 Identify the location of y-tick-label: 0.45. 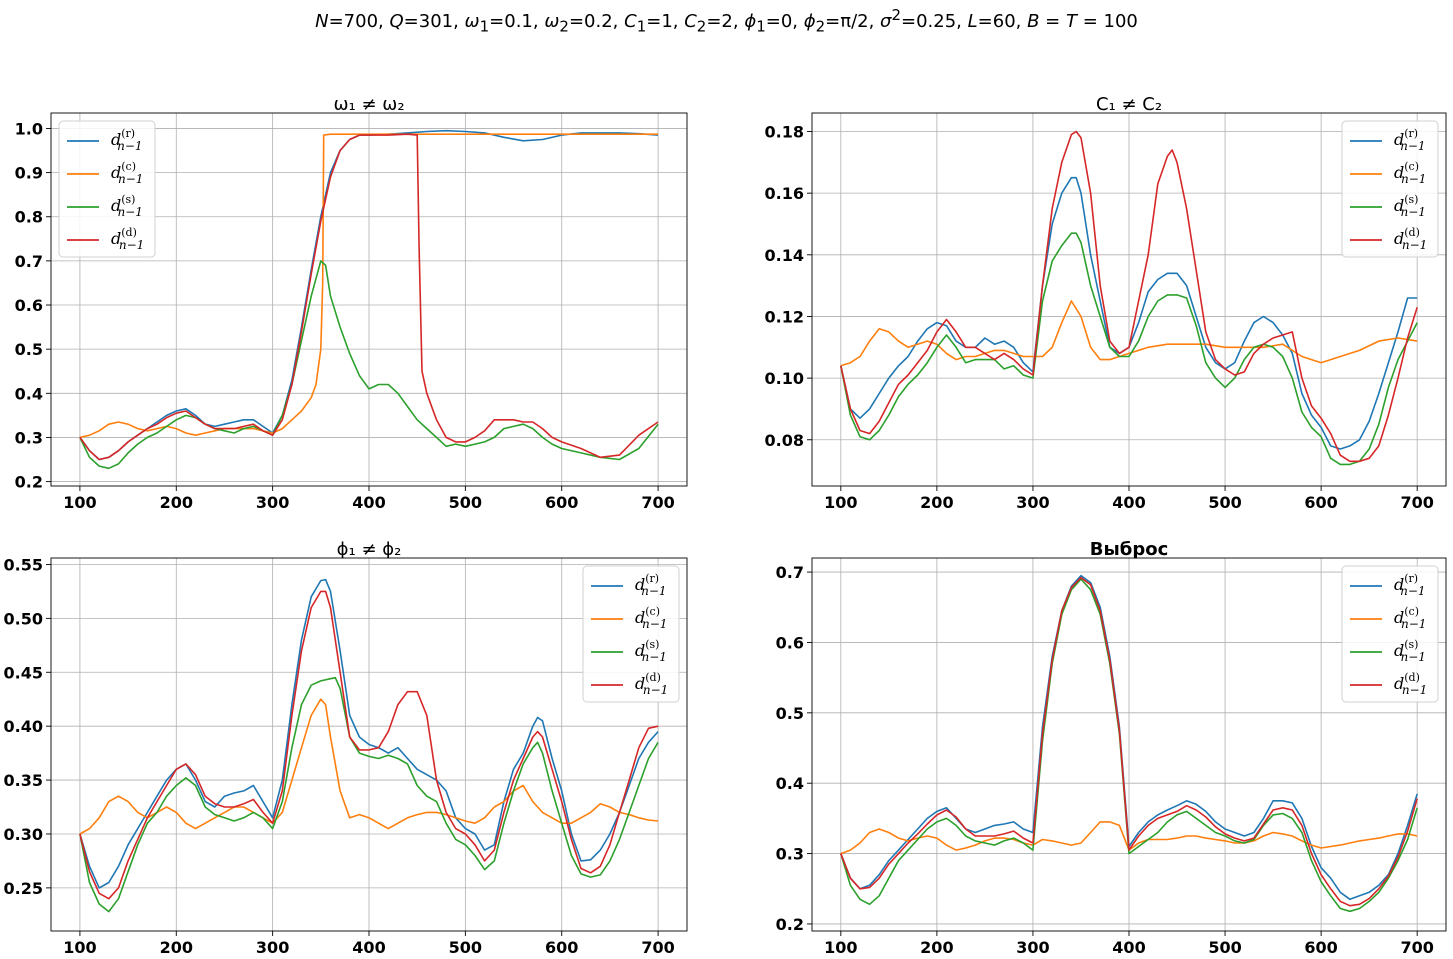
(23, 672).